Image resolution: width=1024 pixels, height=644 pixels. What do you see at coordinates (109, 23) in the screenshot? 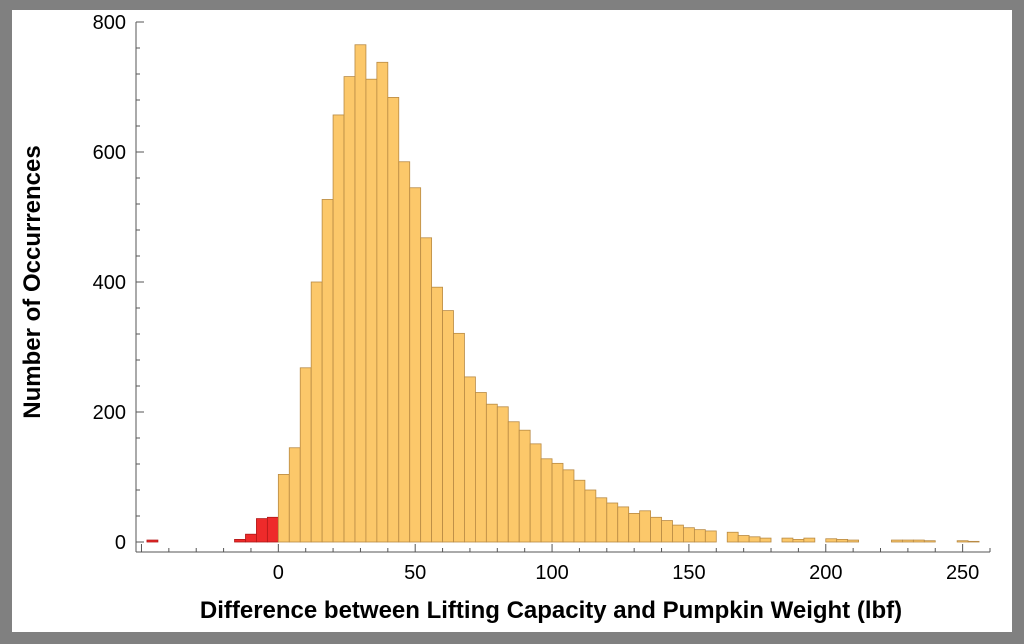
I see `y-tick-label: 800` at bounding box center [109, 23].